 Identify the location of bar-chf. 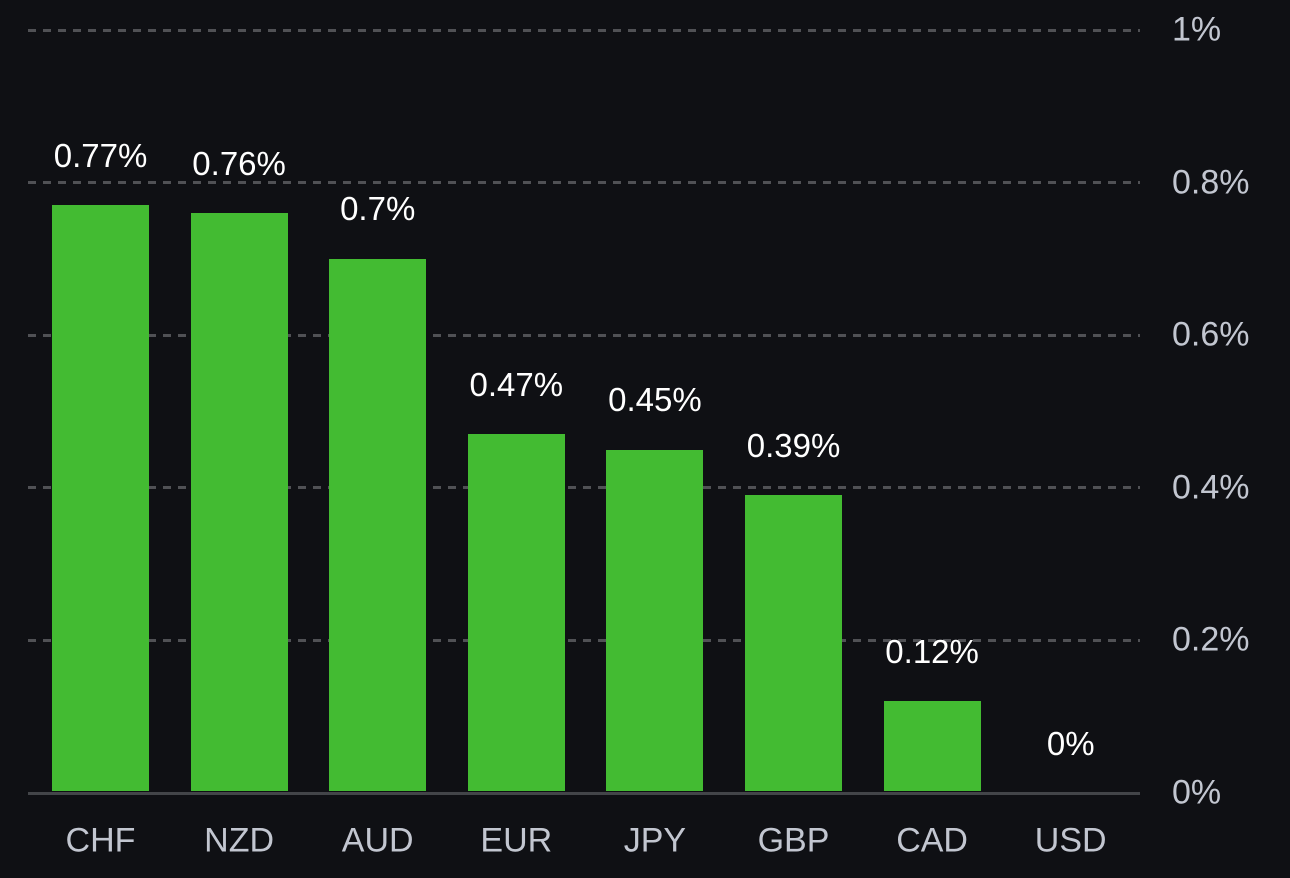
(100, 498).